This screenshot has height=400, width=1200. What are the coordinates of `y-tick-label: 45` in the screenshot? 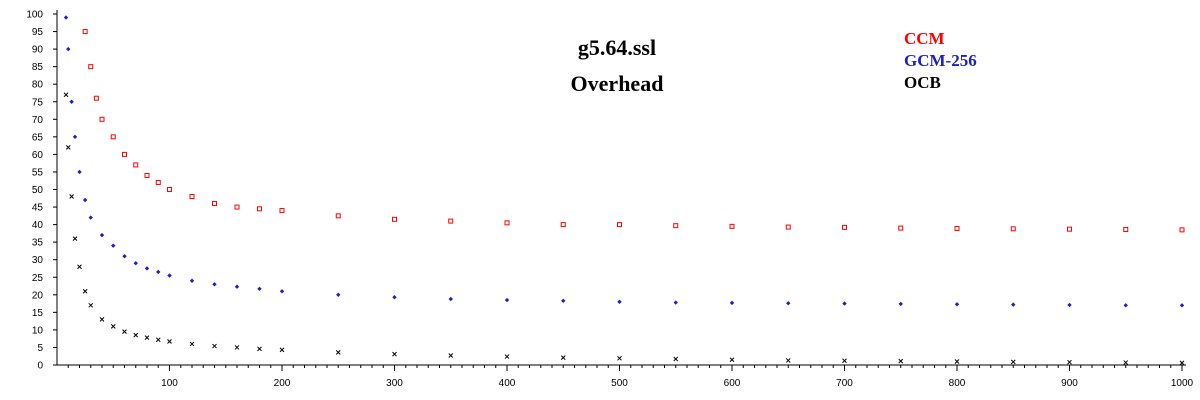 It's located at (38, 208).